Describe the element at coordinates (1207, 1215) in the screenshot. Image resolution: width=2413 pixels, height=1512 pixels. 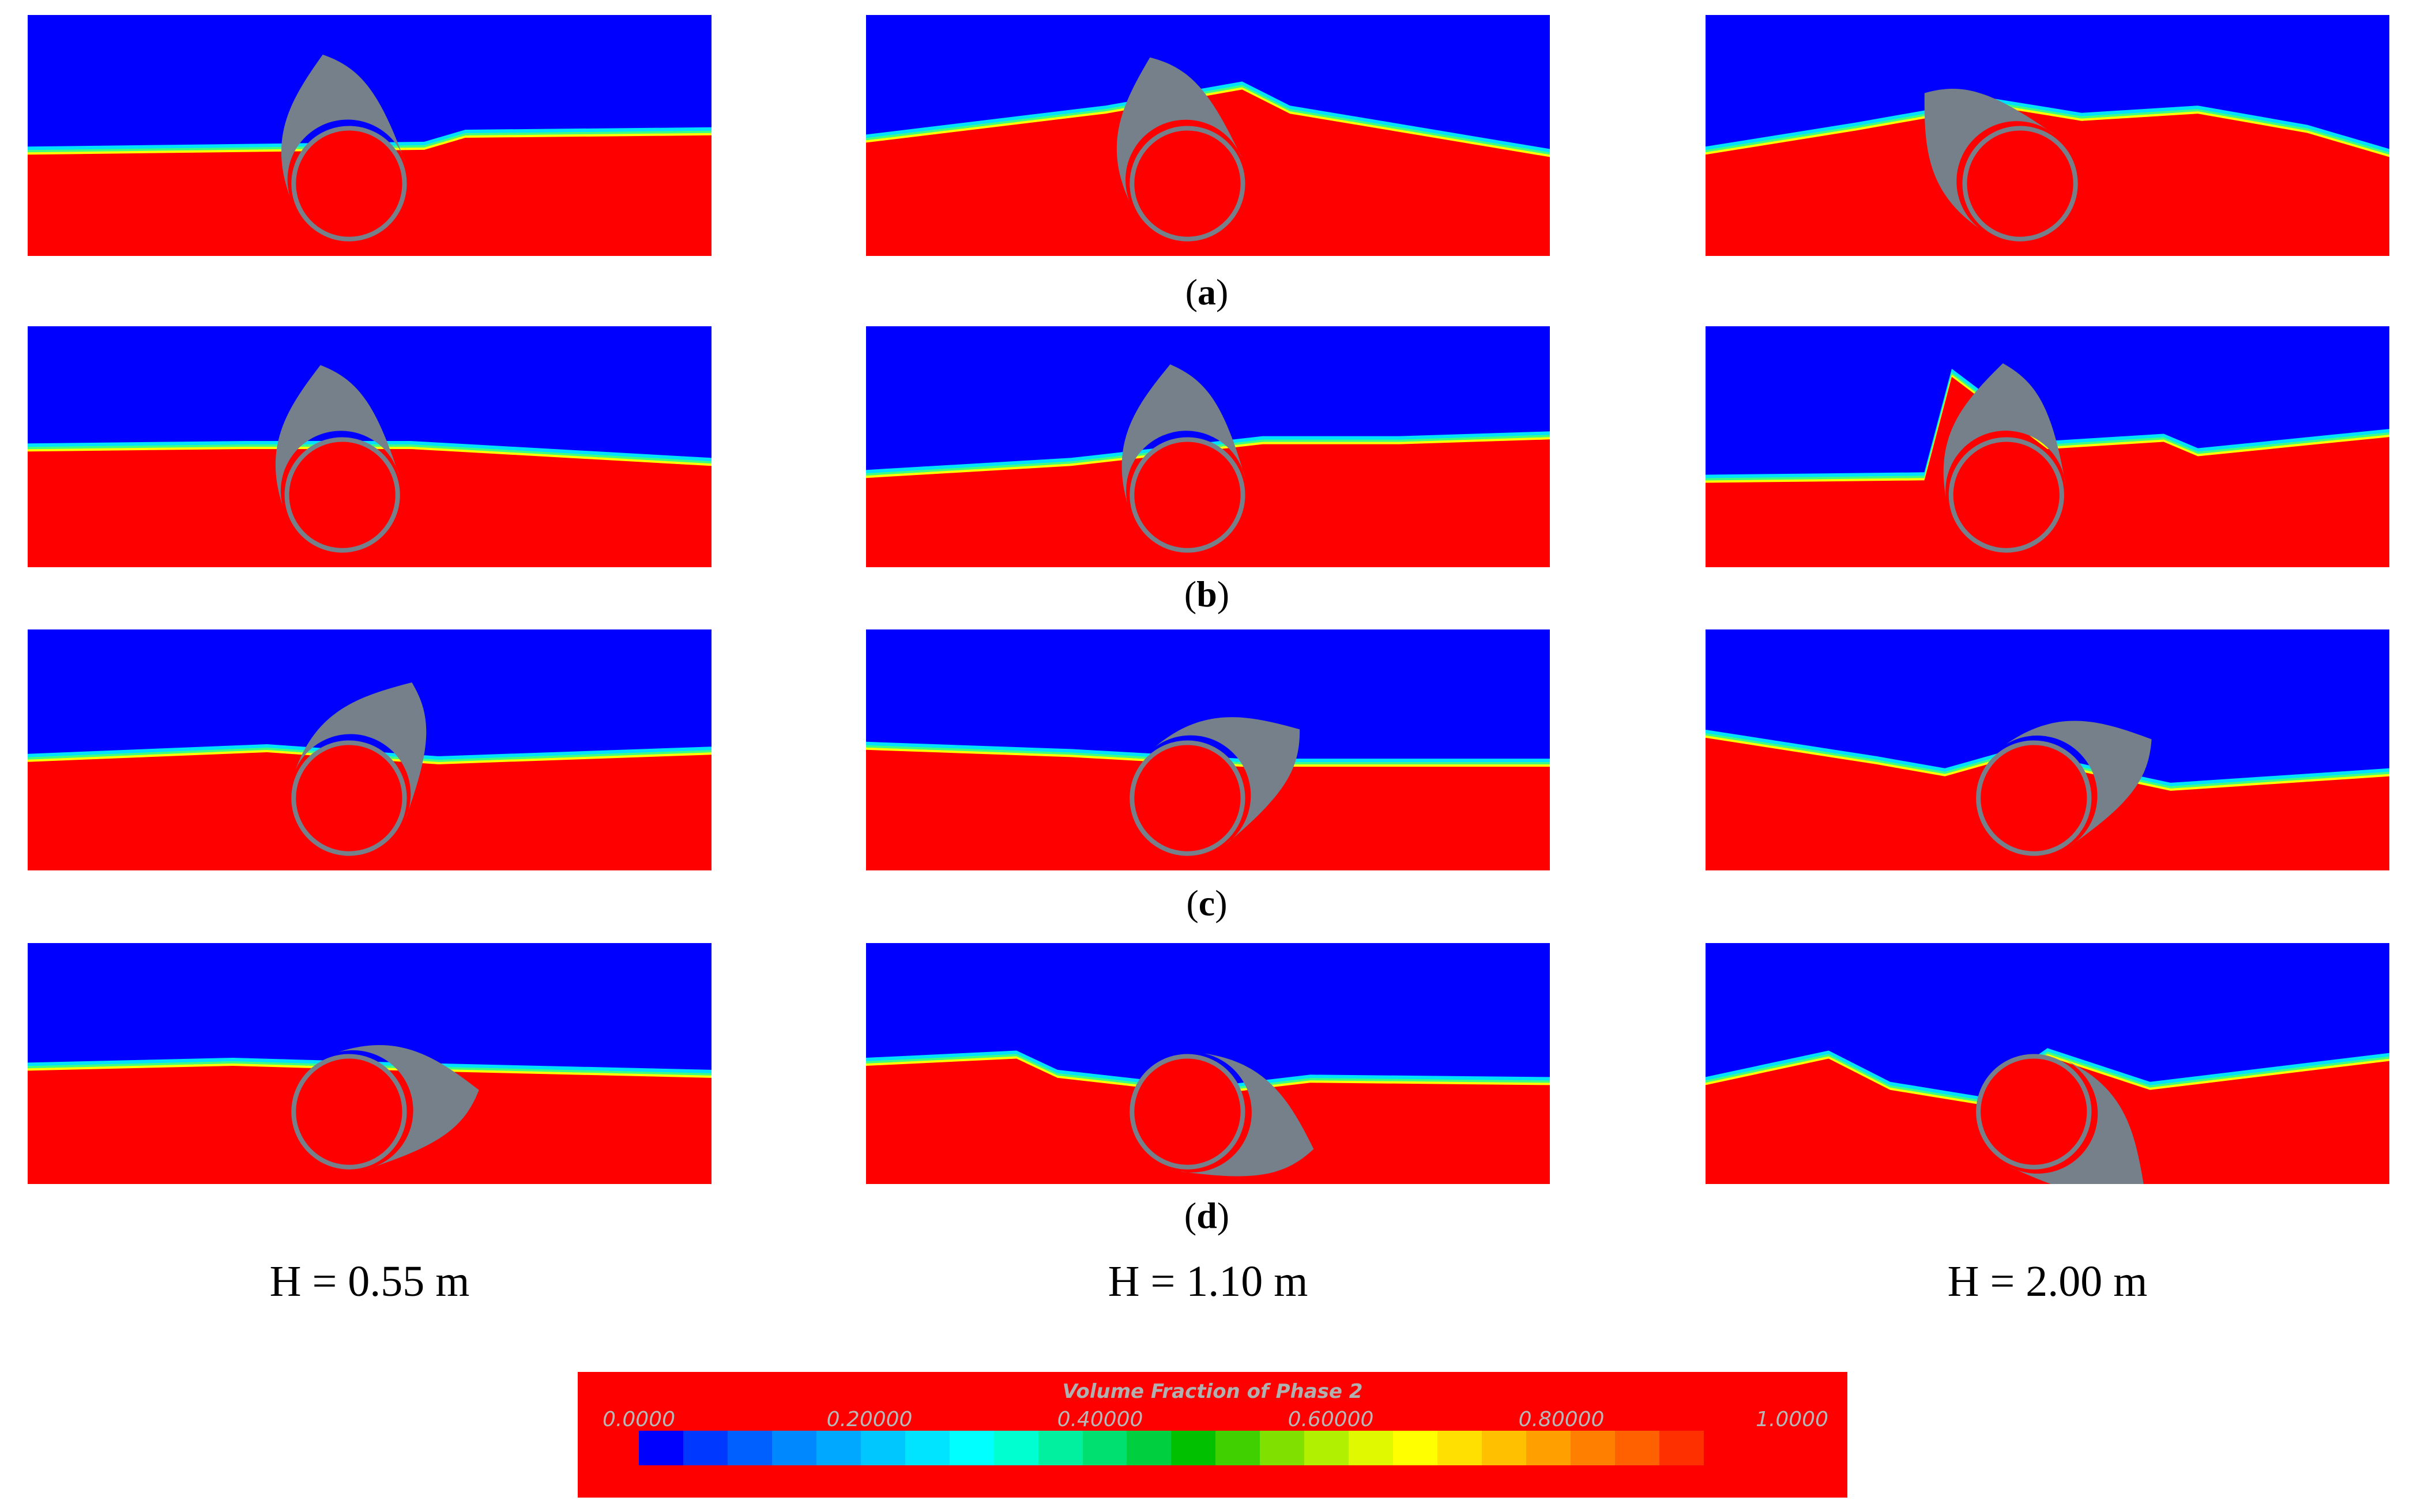
I see `row-label-d: (d)` at that location.